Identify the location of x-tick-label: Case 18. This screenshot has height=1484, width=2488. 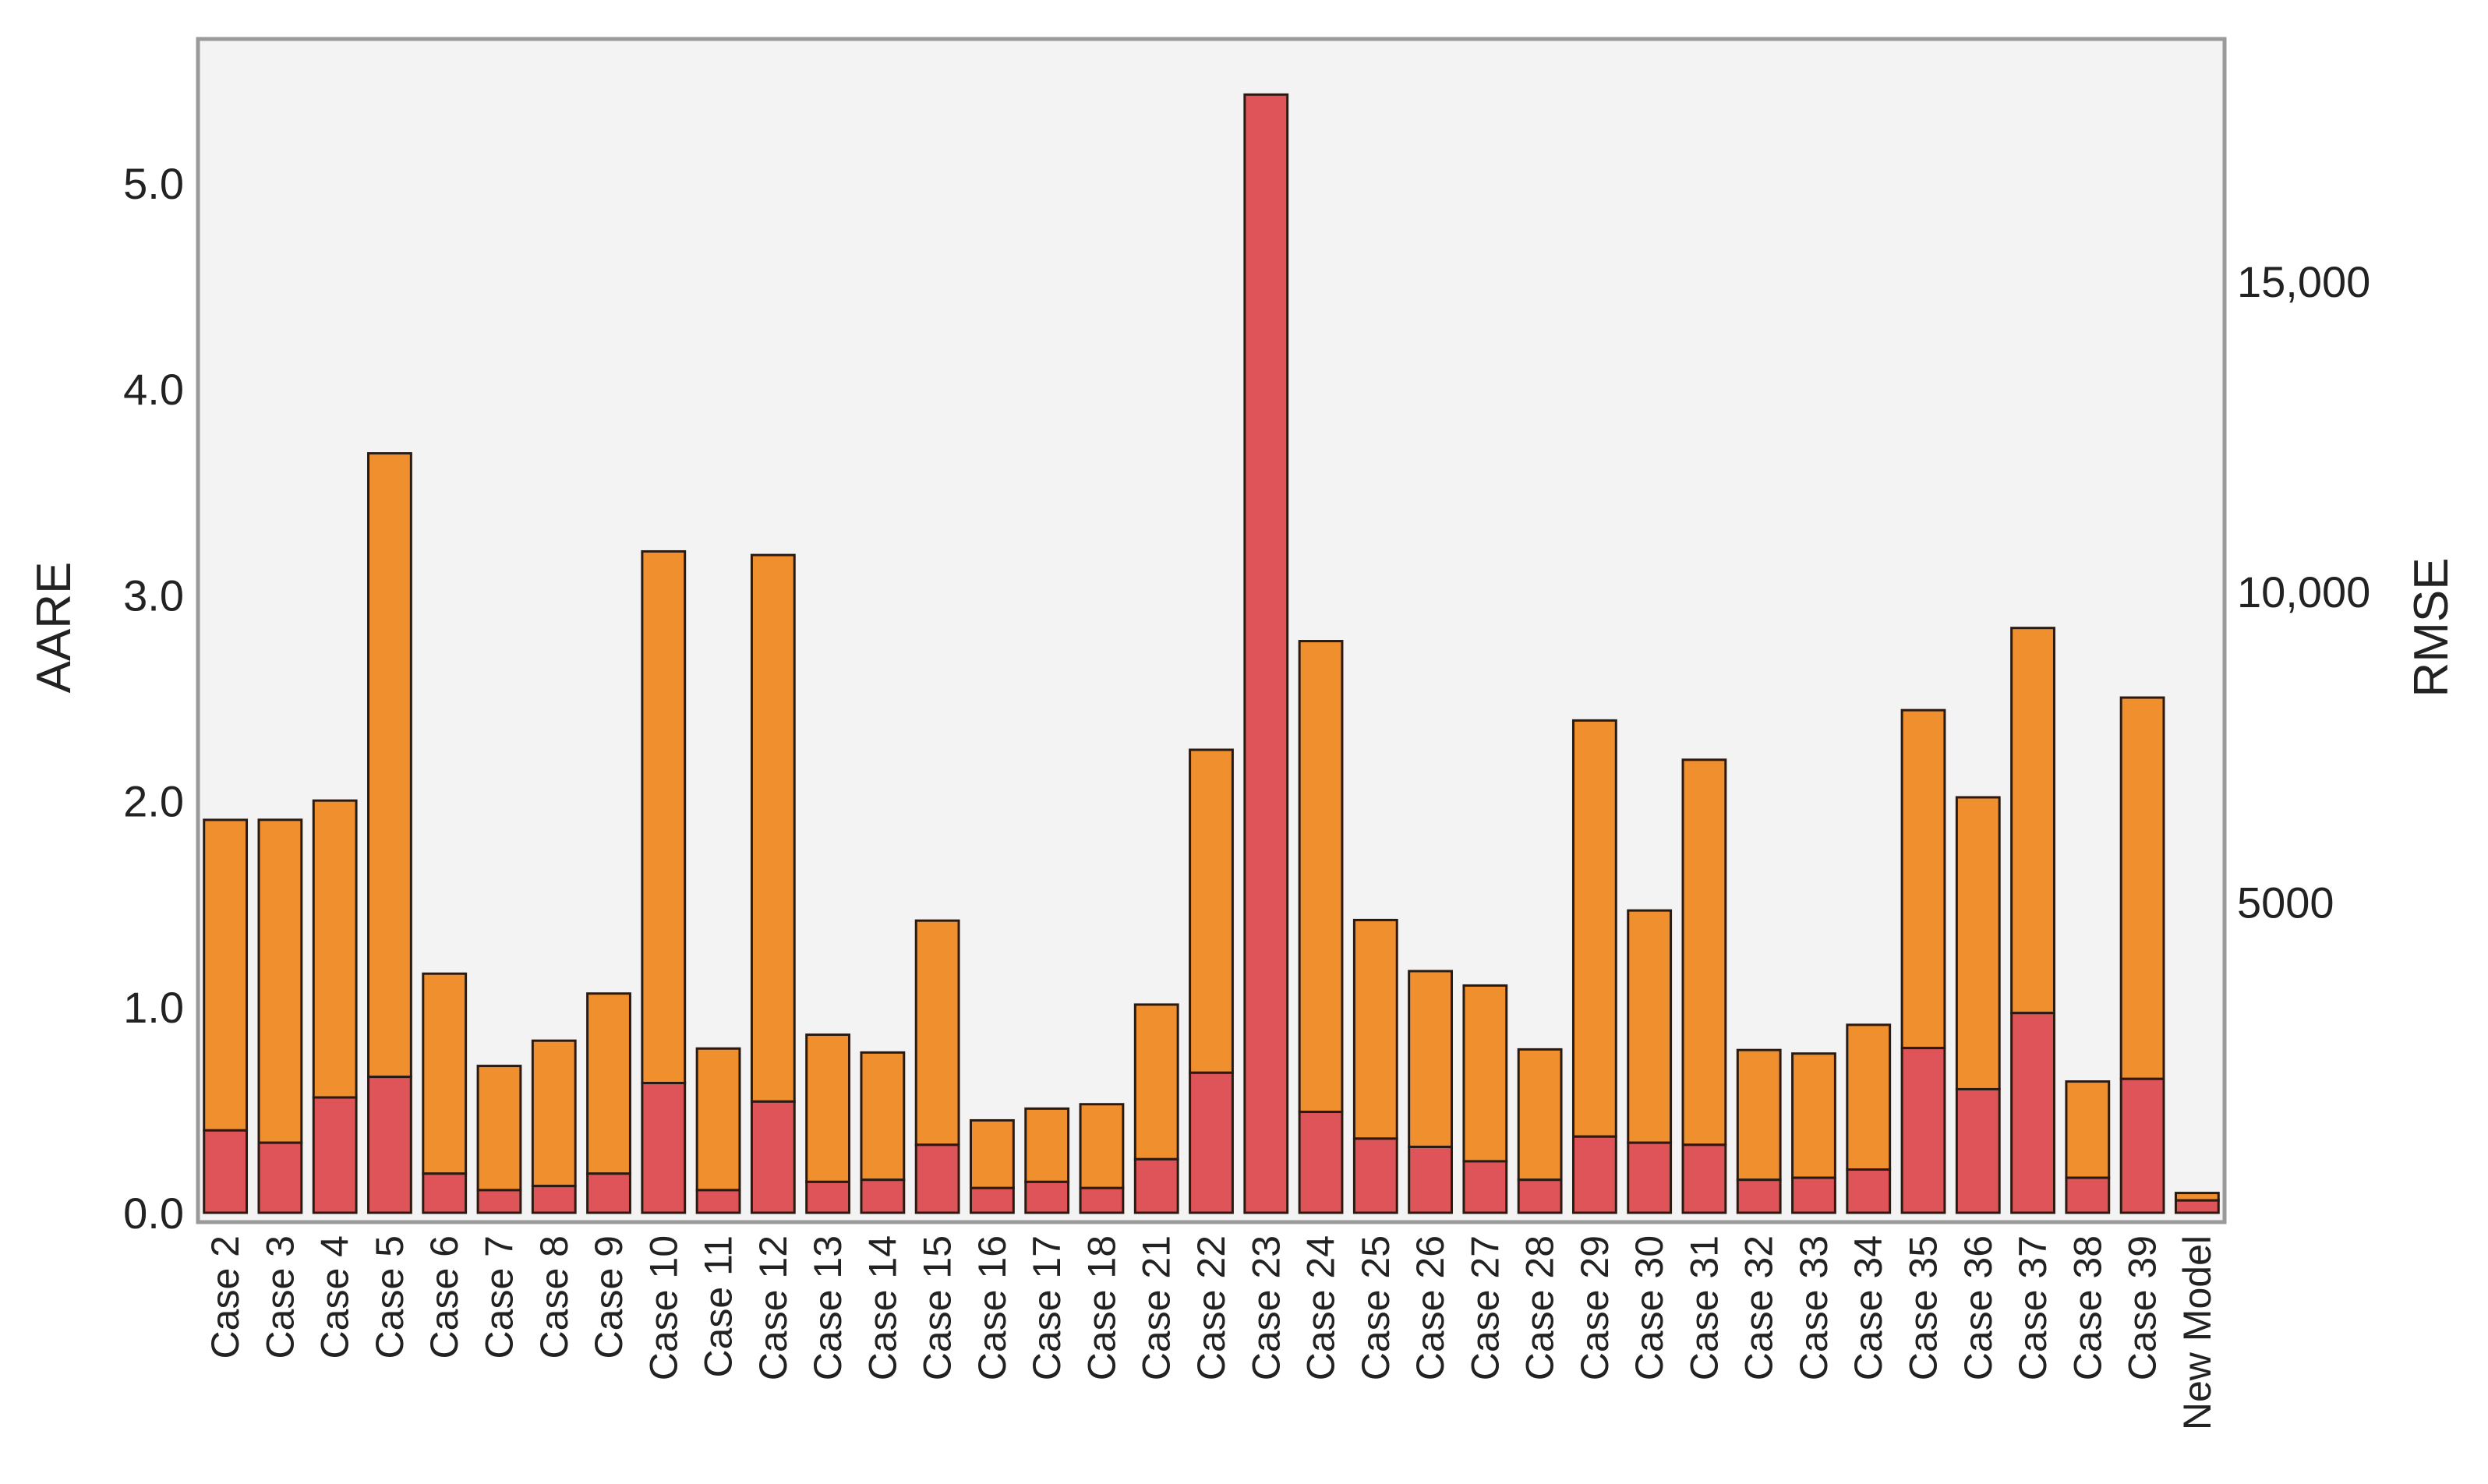
(1102, 1307).